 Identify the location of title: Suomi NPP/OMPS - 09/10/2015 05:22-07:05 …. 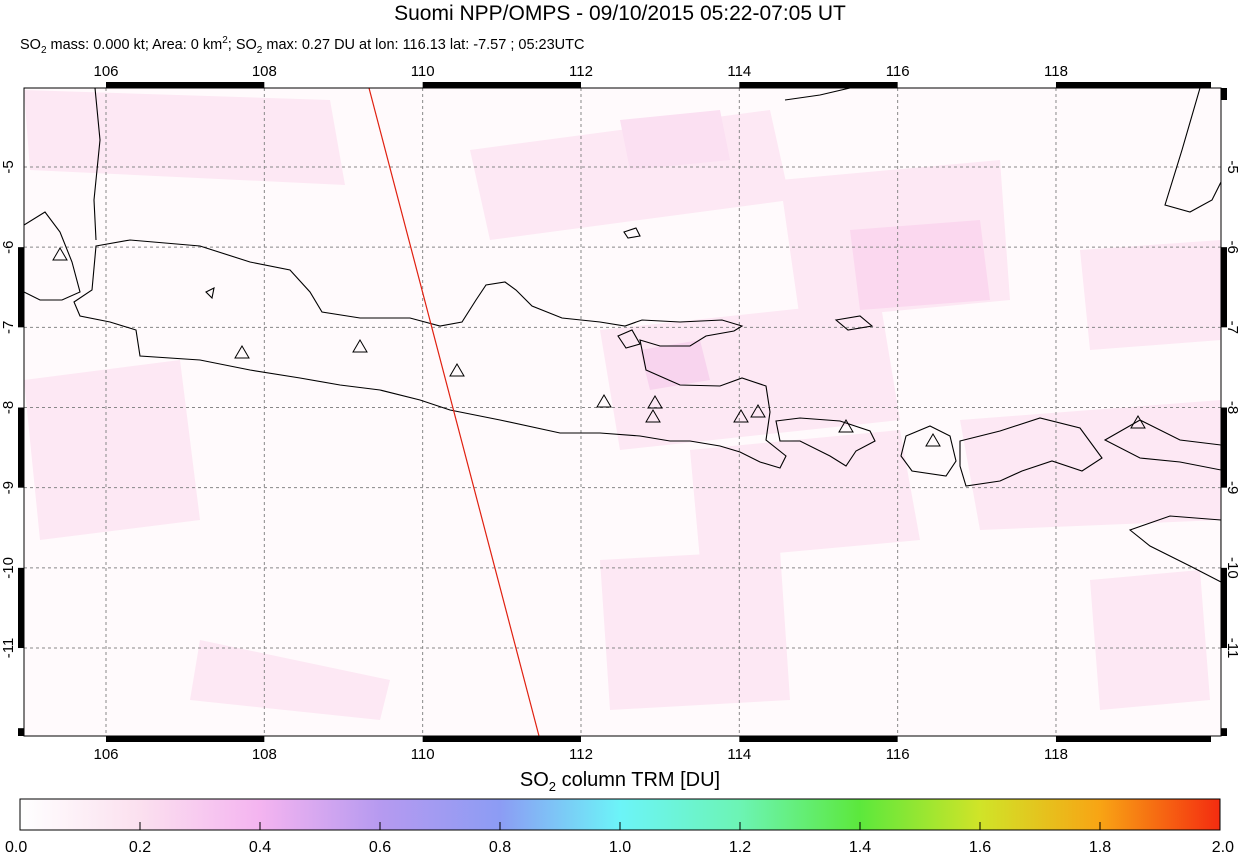
(620, 13).